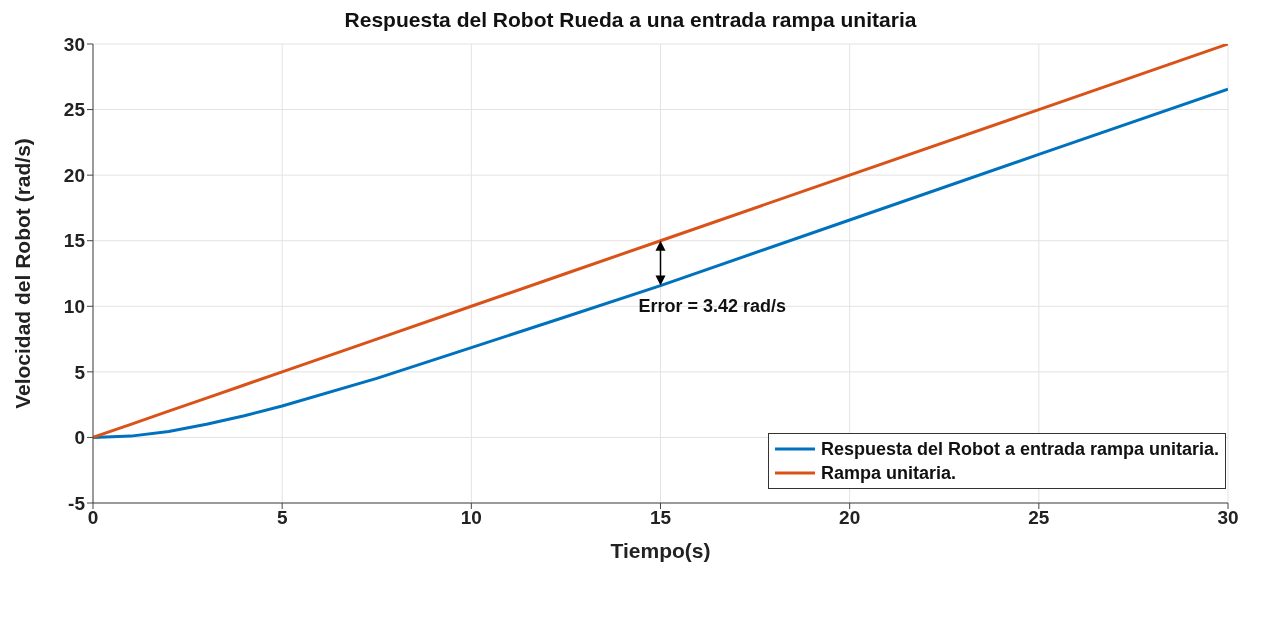  Describe the element at coordinates (1228, 518) in the screenshot. I see `x-tick-label: 30` at that location.